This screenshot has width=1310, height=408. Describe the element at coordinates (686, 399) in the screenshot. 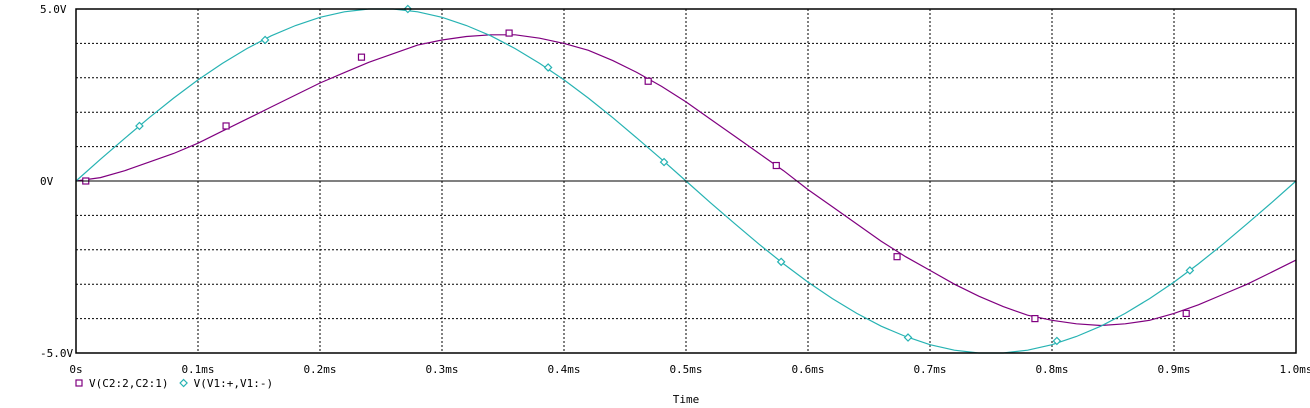

I see `x-axis-label: Time` at that location.